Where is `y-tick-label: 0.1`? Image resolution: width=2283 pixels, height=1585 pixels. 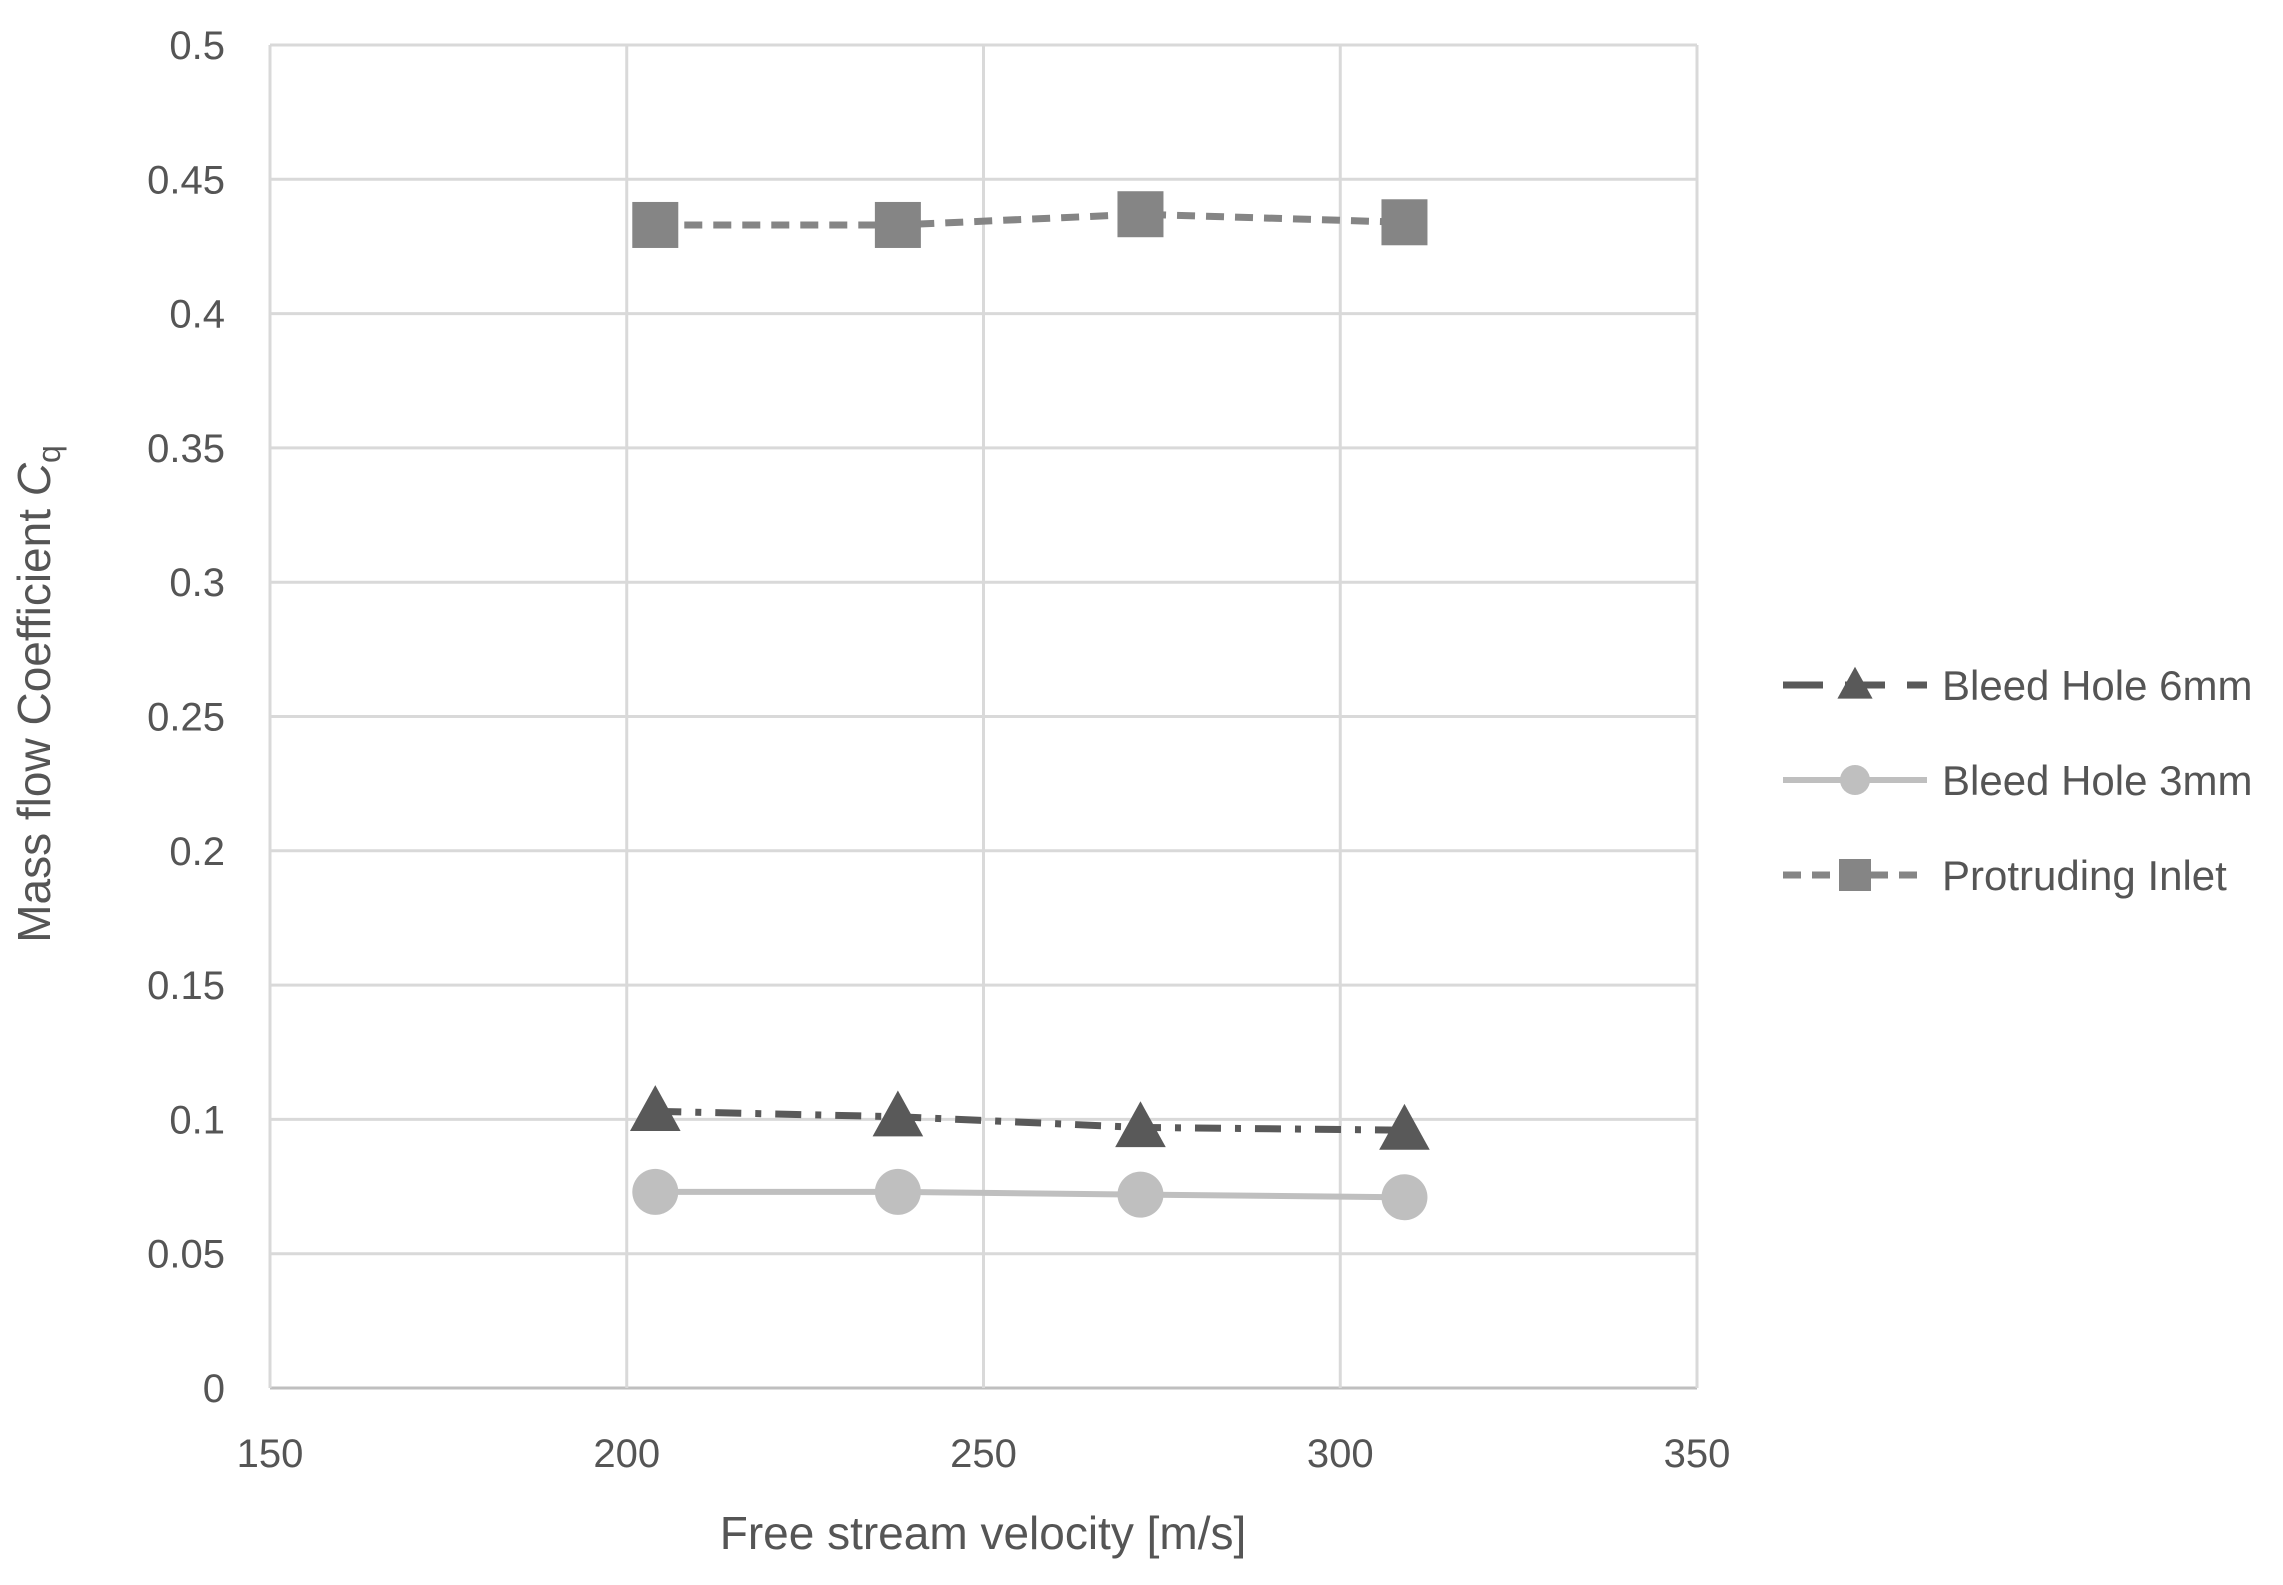
y-tick-label: 0.1 is located at coordinates (197, 1120).